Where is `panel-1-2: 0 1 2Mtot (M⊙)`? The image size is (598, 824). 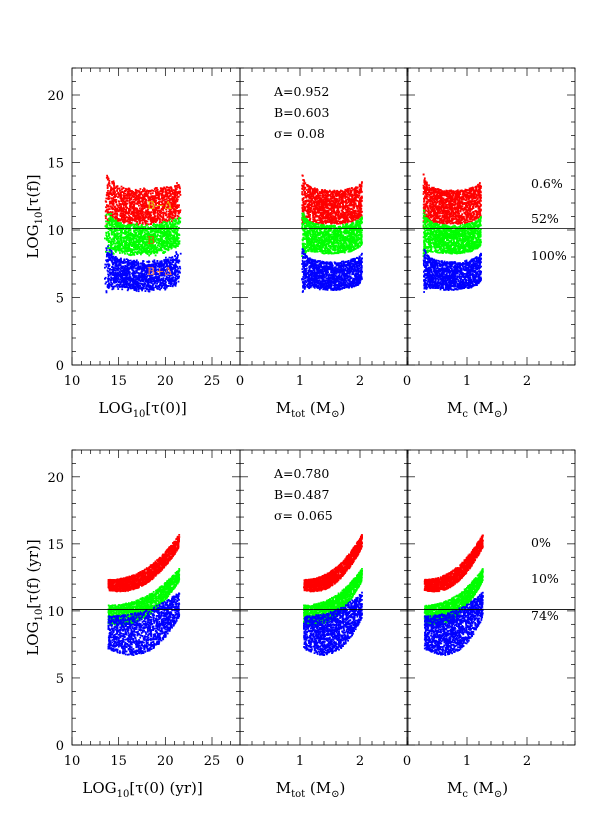
panel-1-2: 0 1 2Mtot (M⊙) is located at coordinates (322, 244).